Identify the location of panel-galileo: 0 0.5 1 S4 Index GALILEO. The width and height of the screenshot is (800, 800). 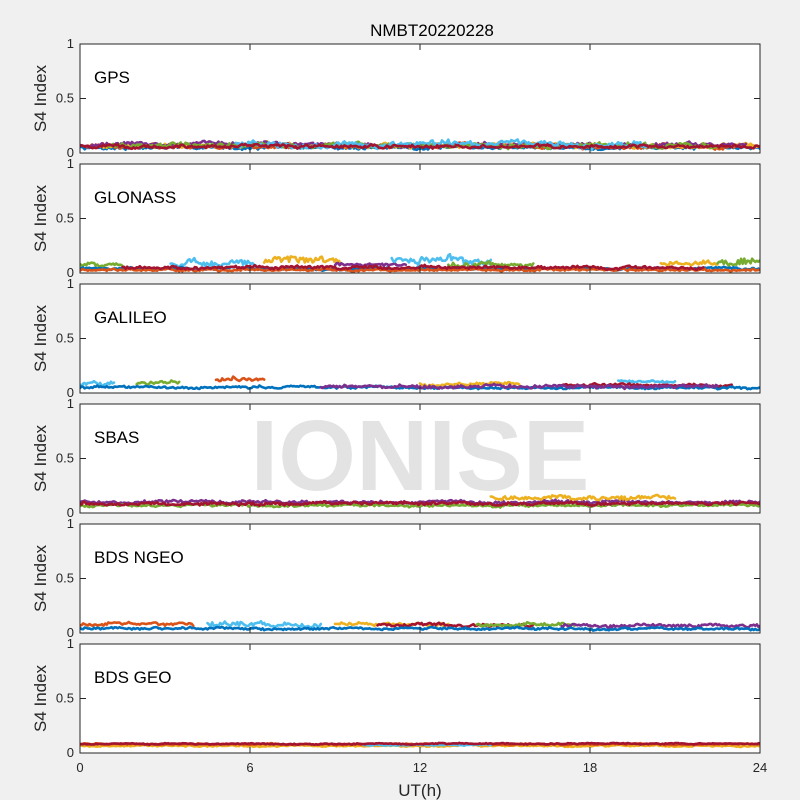
(396, 338).